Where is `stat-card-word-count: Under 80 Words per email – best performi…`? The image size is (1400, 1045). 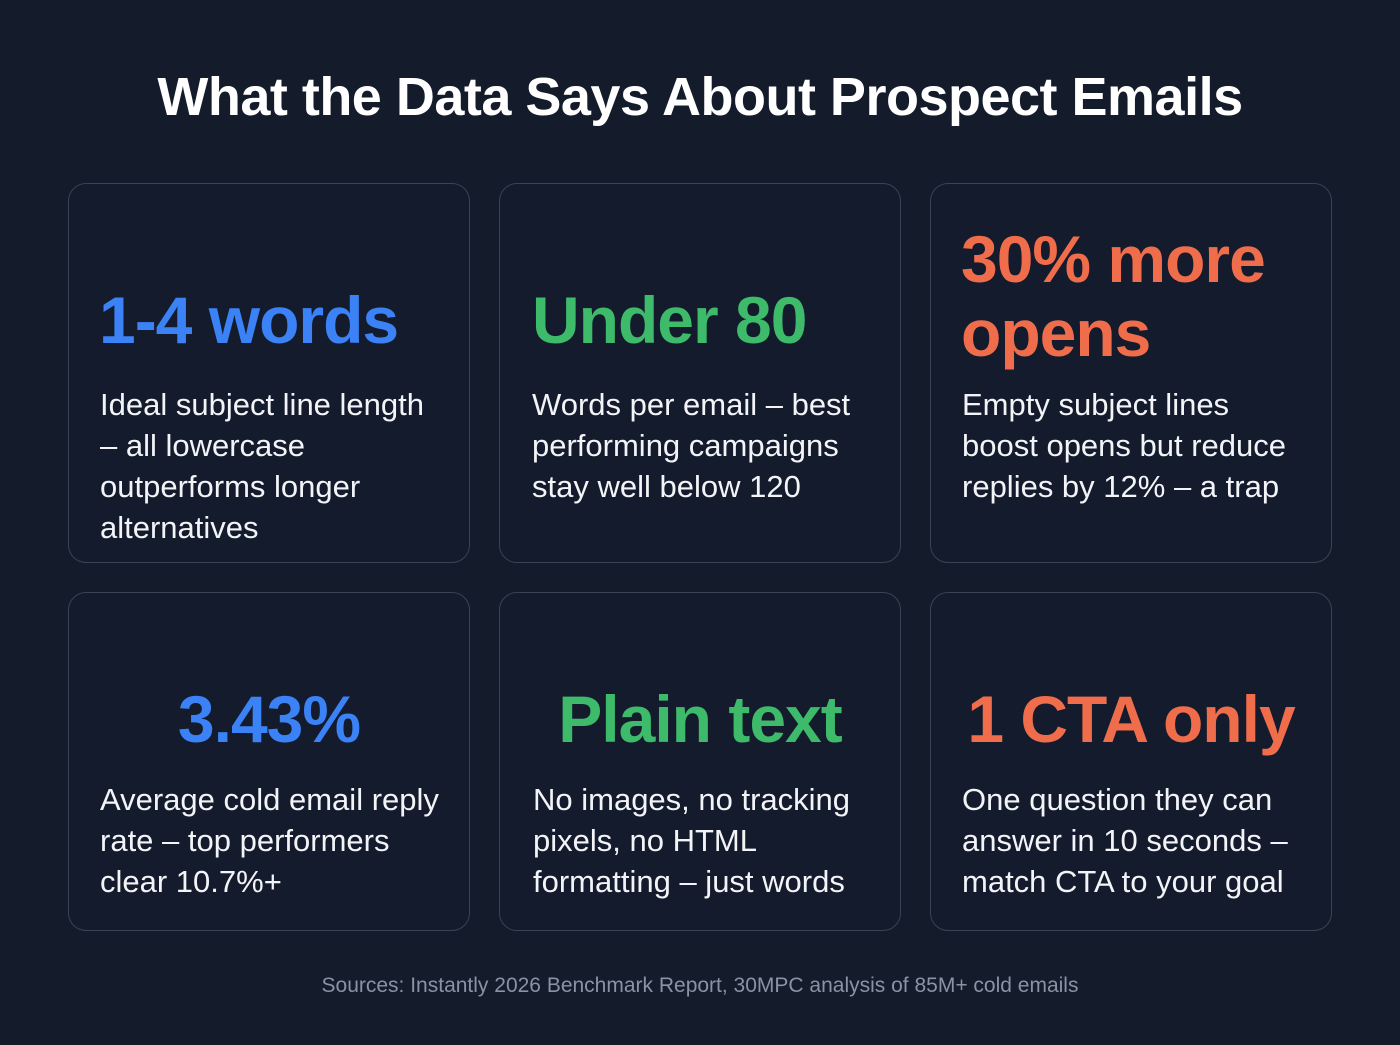 stat-card-word-count: Under 80 Words per email – best performi… is located at coordinates (700, 373).